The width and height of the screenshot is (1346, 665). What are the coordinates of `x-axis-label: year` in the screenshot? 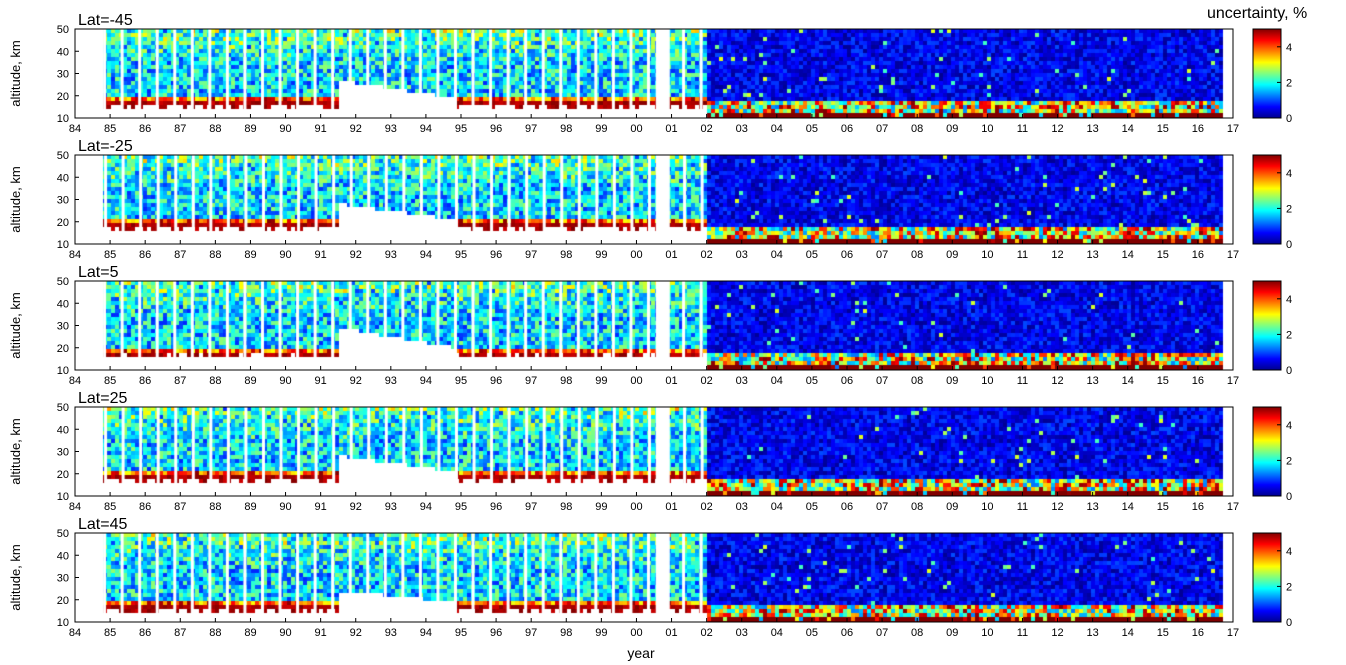 It's located at (641, 653).